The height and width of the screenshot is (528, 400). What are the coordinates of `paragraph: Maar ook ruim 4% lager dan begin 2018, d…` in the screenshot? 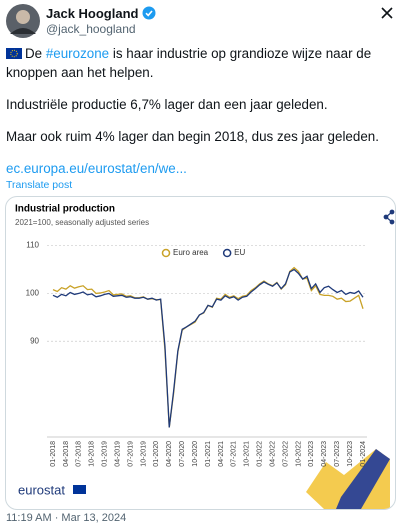 It's located at (192, 136).